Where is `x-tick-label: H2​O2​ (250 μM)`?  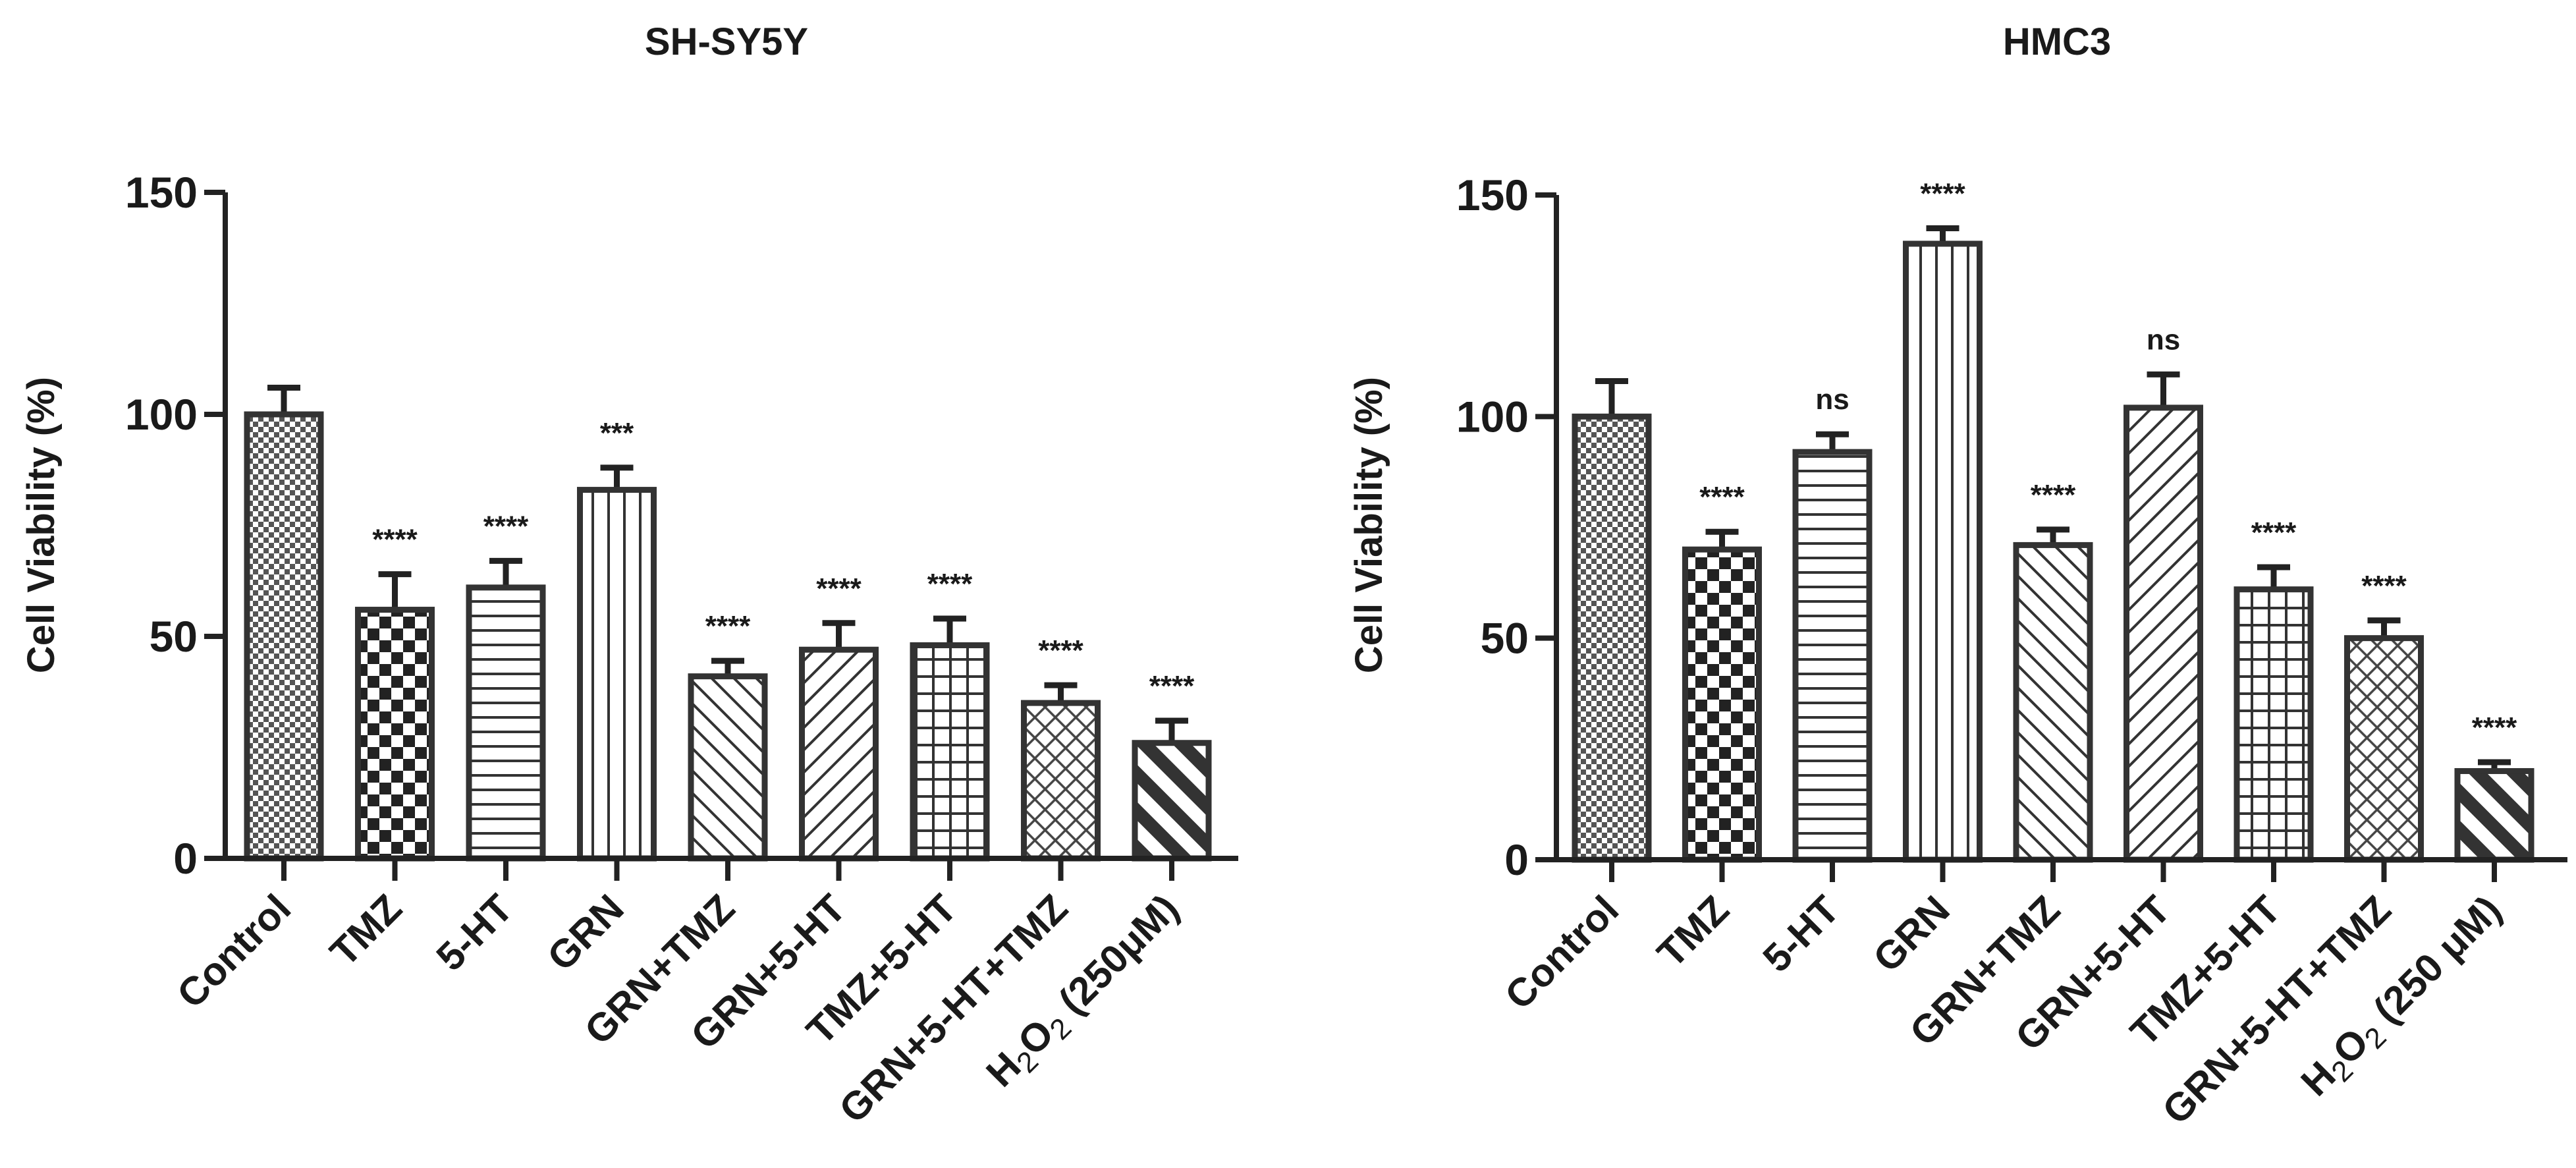
x-tick-label: H2​O2​ (250 μM) is located at coordinates (2403, 998).